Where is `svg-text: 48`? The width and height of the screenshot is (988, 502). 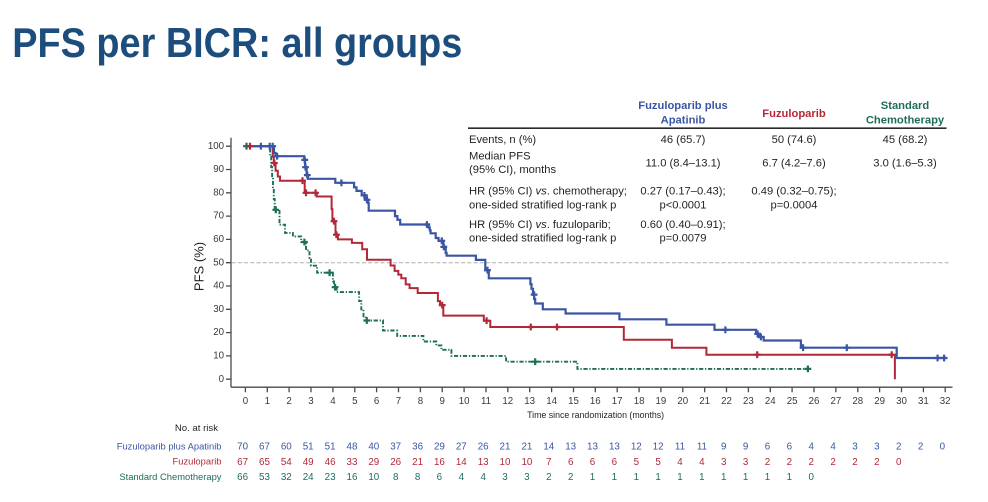
svg-text: 48 is located at coordinates (352, 447).